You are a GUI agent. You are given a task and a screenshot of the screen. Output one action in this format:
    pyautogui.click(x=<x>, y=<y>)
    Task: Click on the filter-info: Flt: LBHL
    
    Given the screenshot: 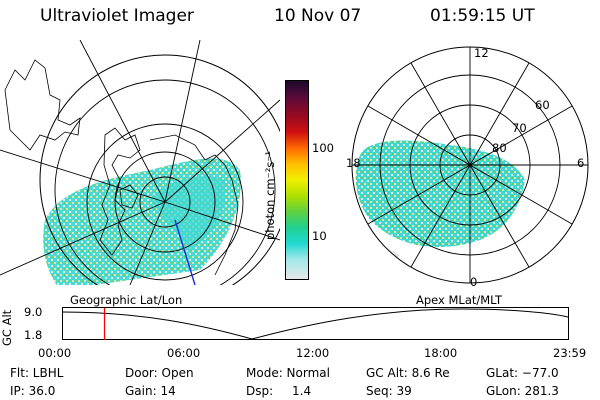 What is the action you would take?
    pyautogui.click(x=37, y=373)
    